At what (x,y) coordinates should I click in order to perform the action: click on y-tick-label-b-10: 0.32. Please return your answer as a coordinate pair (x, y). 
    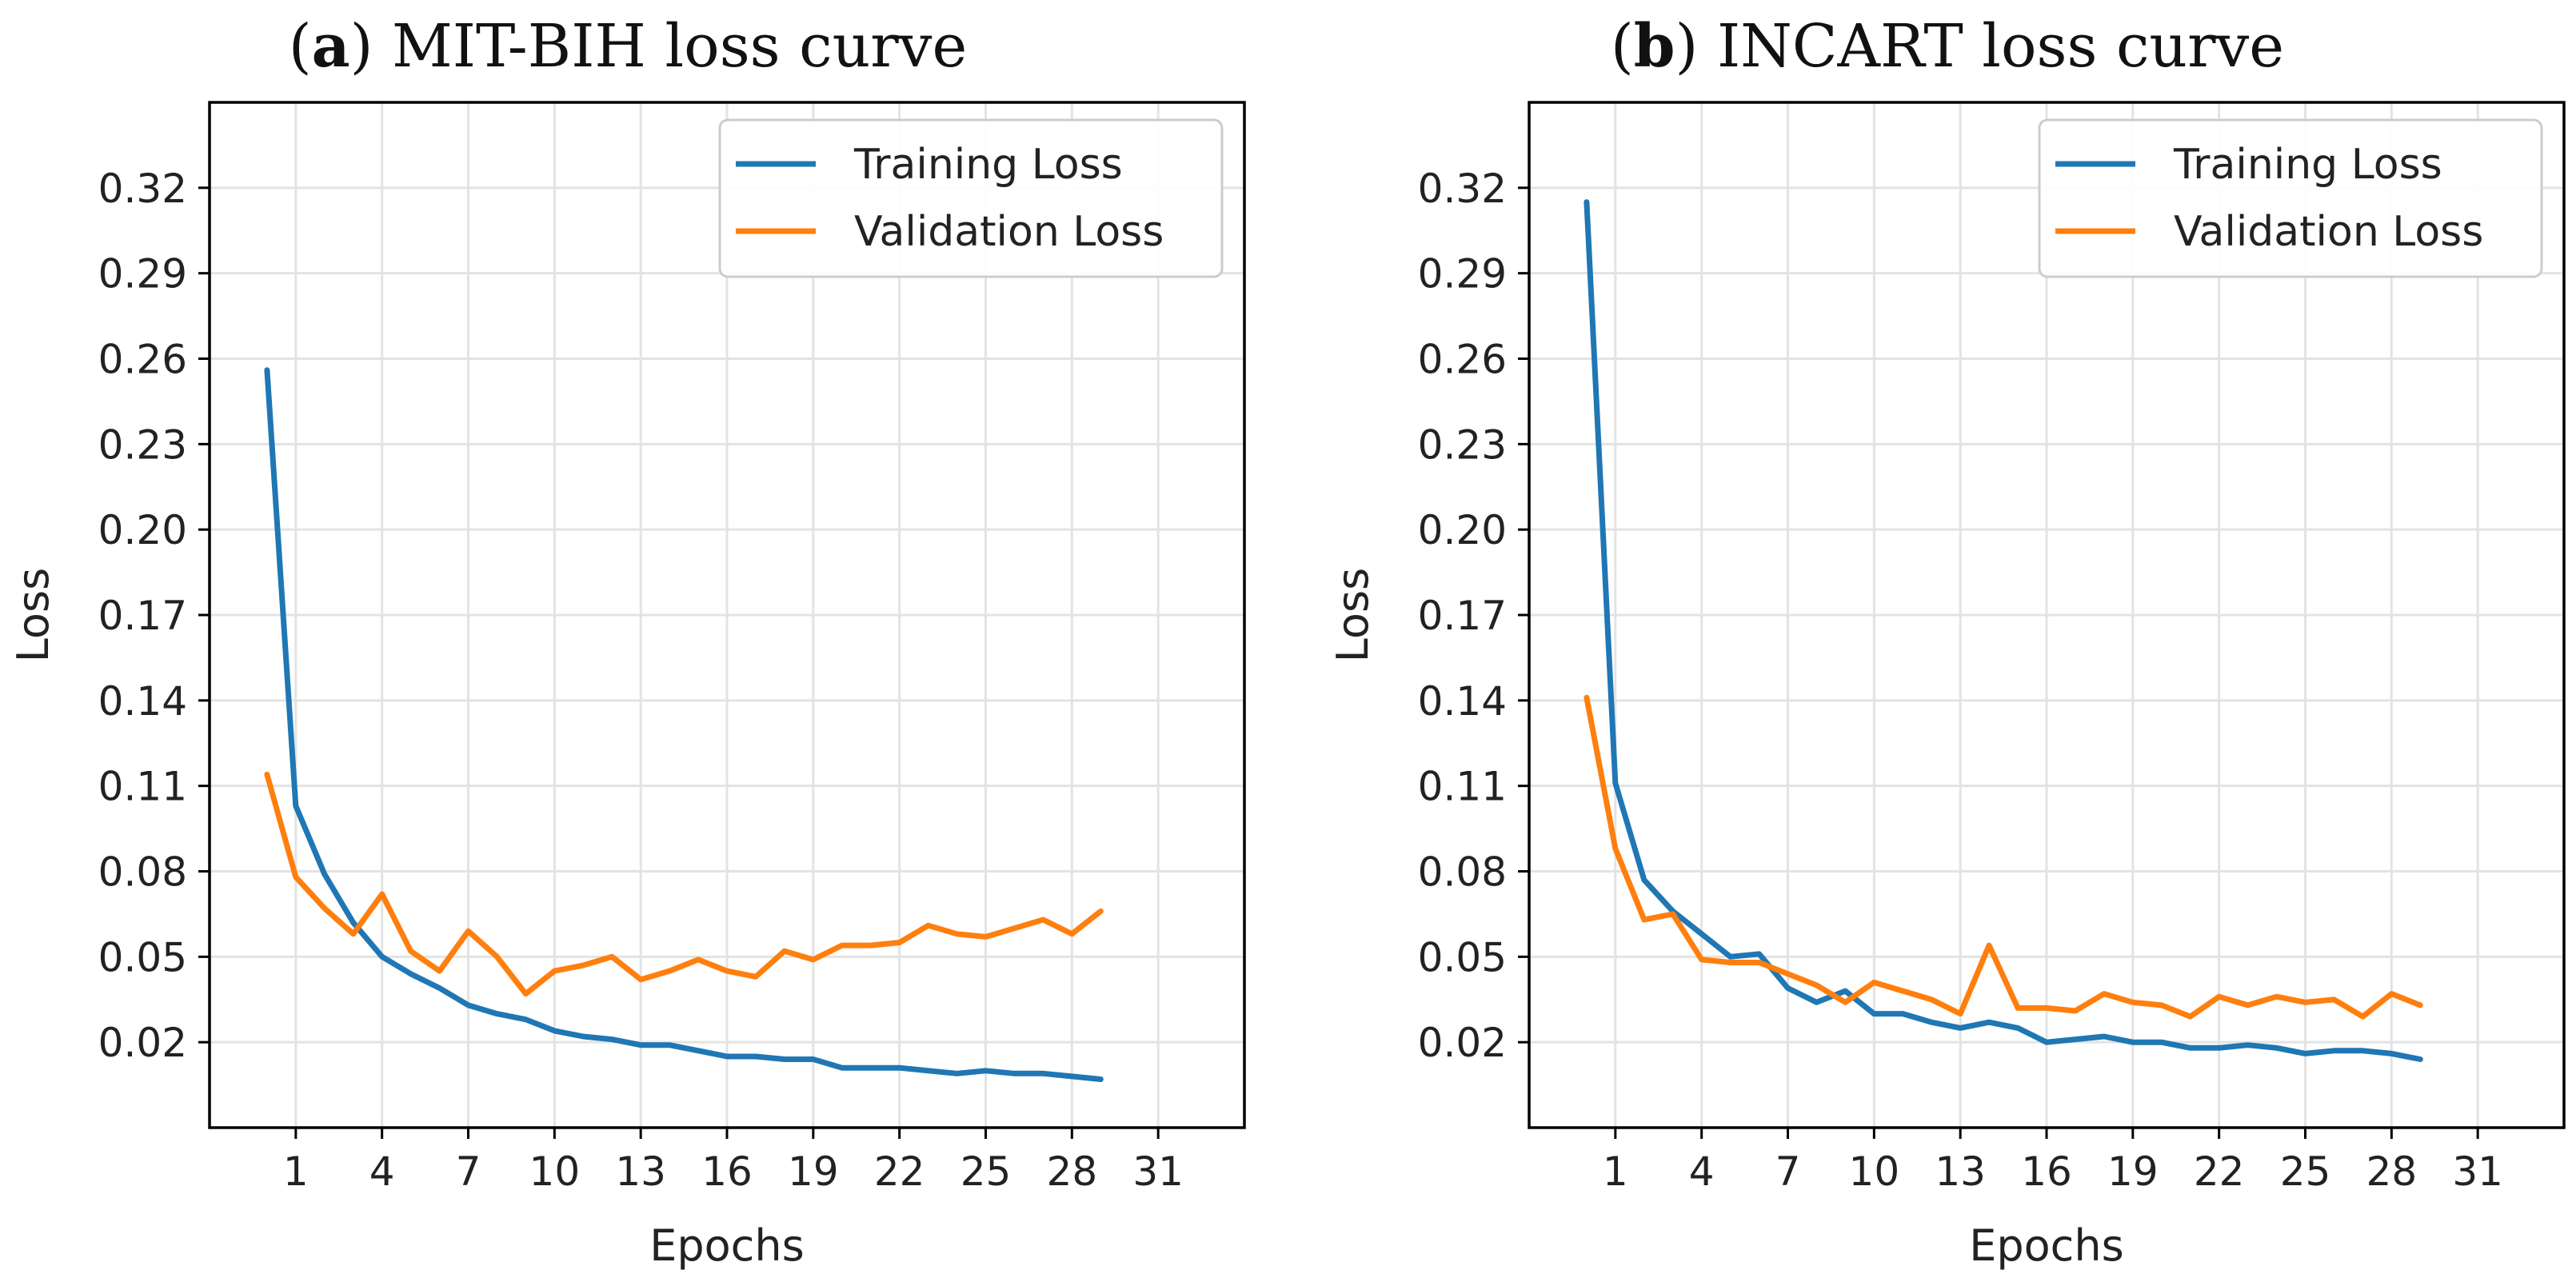
    Looking at the image, I should click on (1462, 189).